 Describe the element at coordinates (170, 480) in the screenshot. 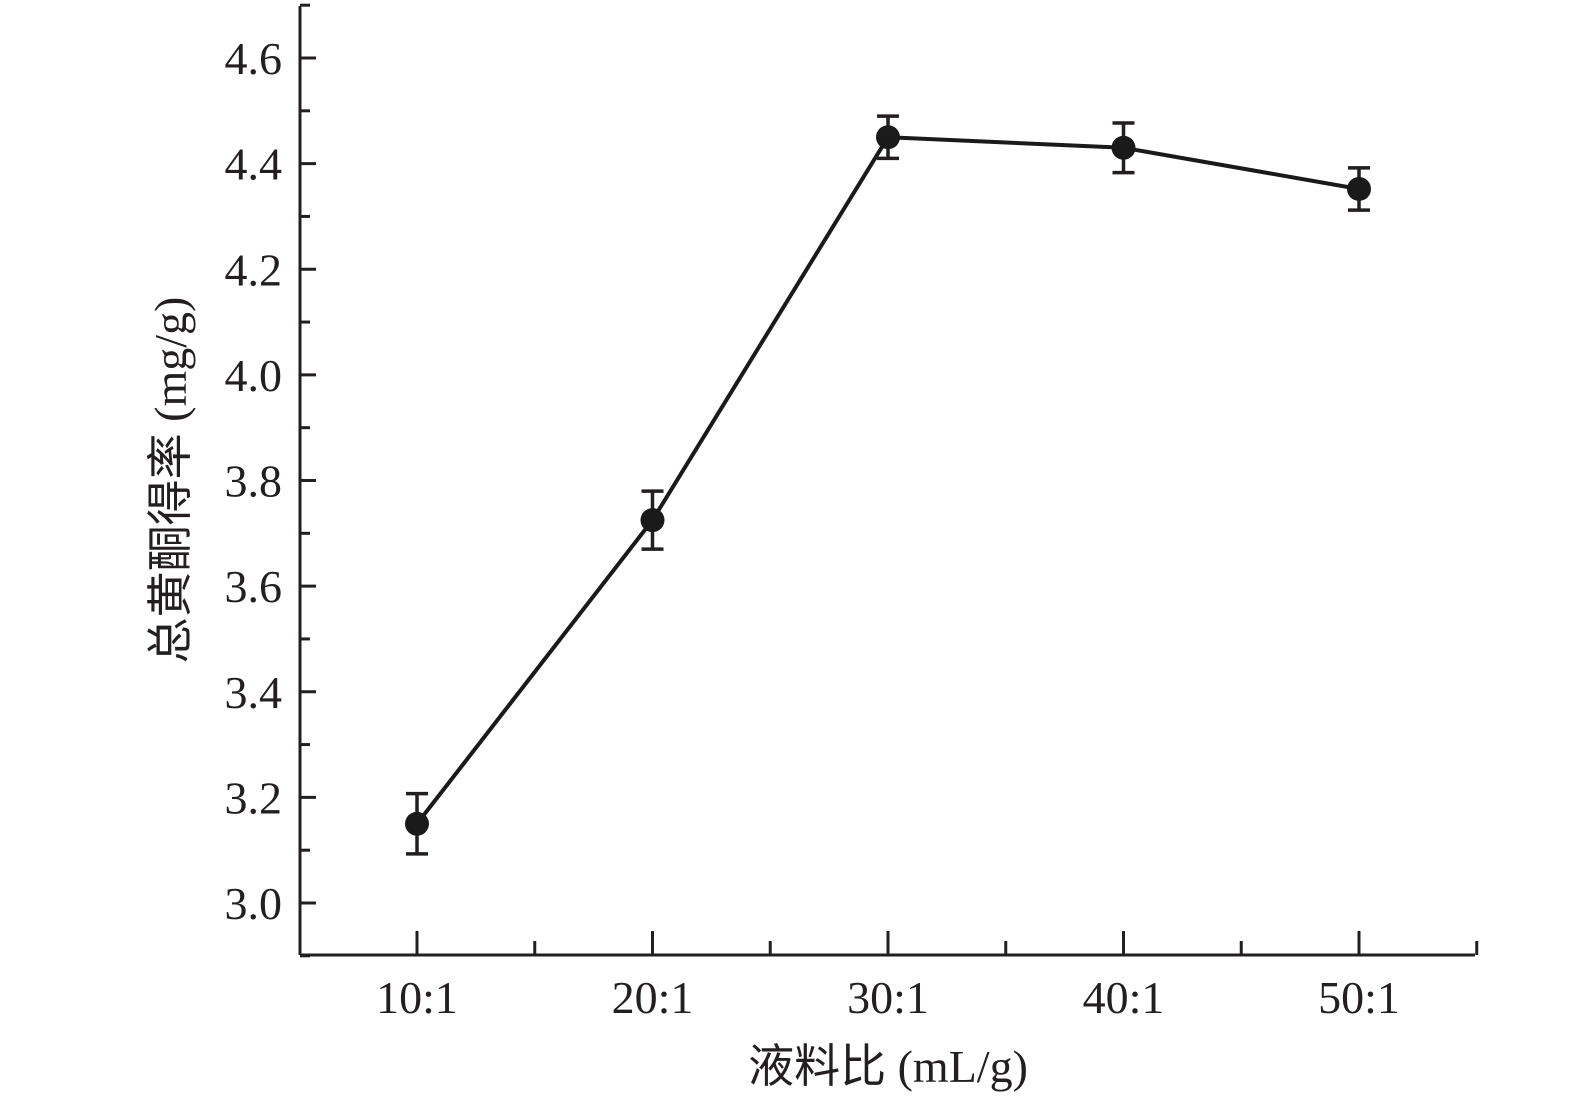

I see `y-axis-title: 总黄酮得率 (mg/g)` at that location.